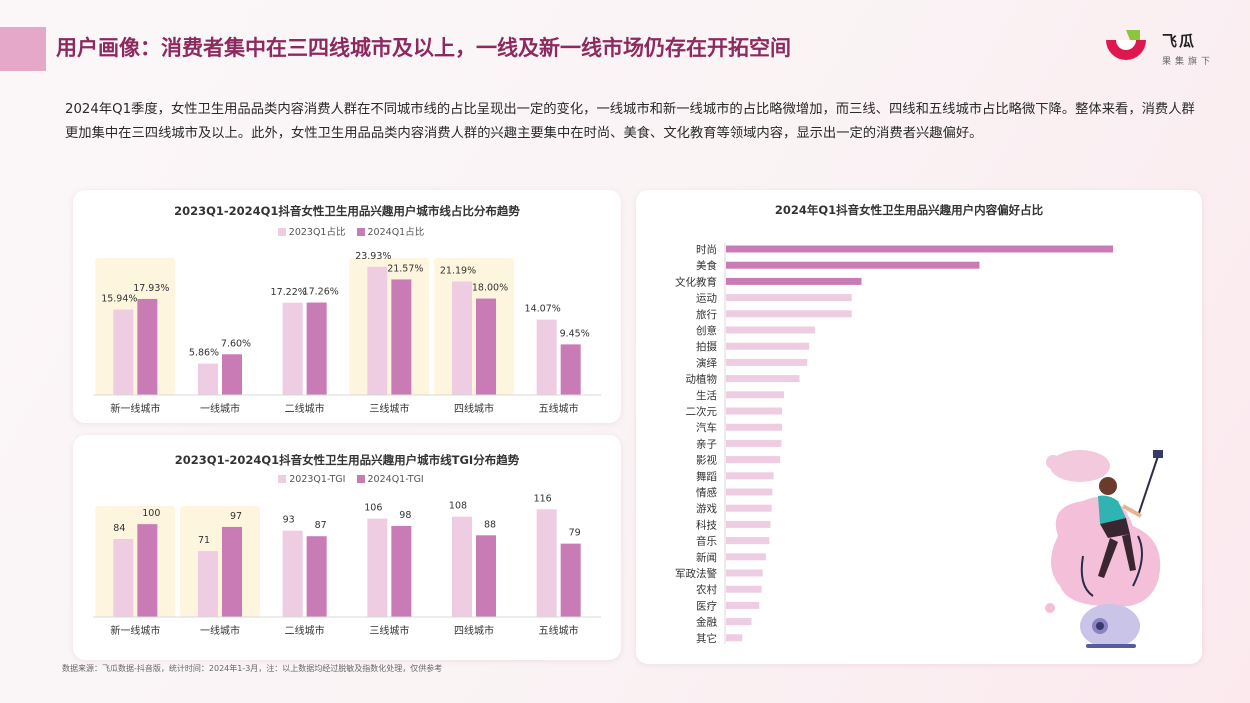 The height and width of the screenshot is (703, 1250). I want to click on data-label: 17.93%, so click(151, 288).